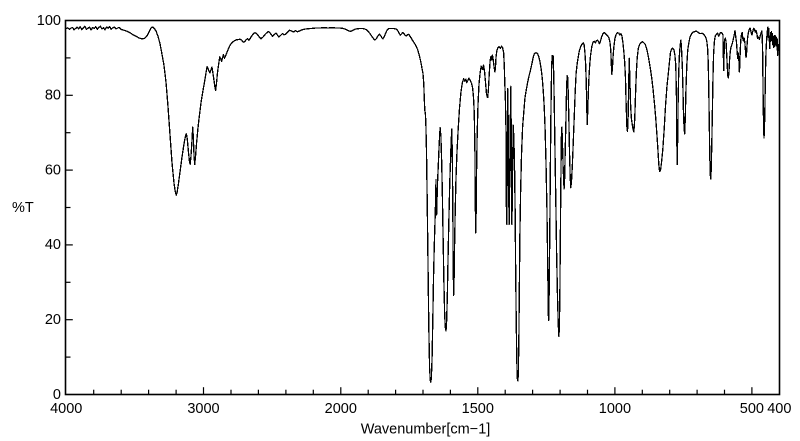 The image size is (800, 441). Describe the element at coordinates (203, 409) in the screenshot. I see `svg-text: 3000` at that location.